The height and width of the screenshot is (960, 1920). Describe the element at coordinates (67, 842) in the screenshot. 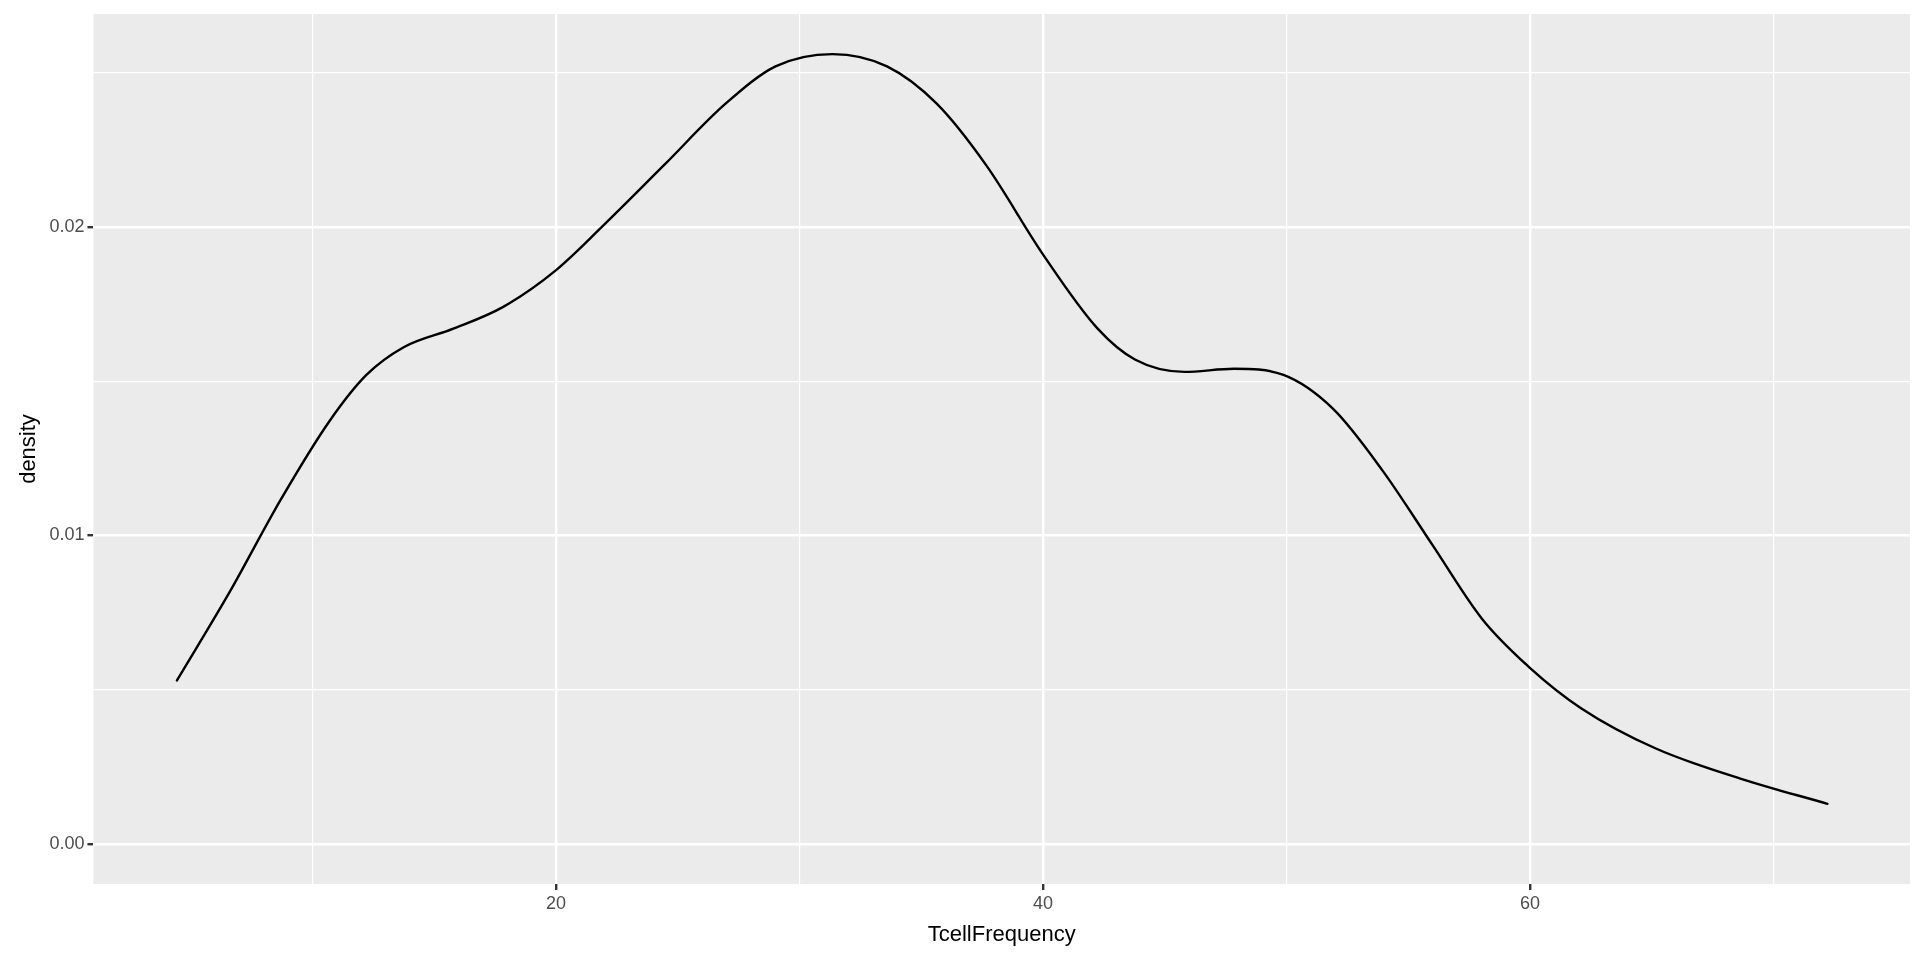

I see `y-tick-label: 0.00` at that location.